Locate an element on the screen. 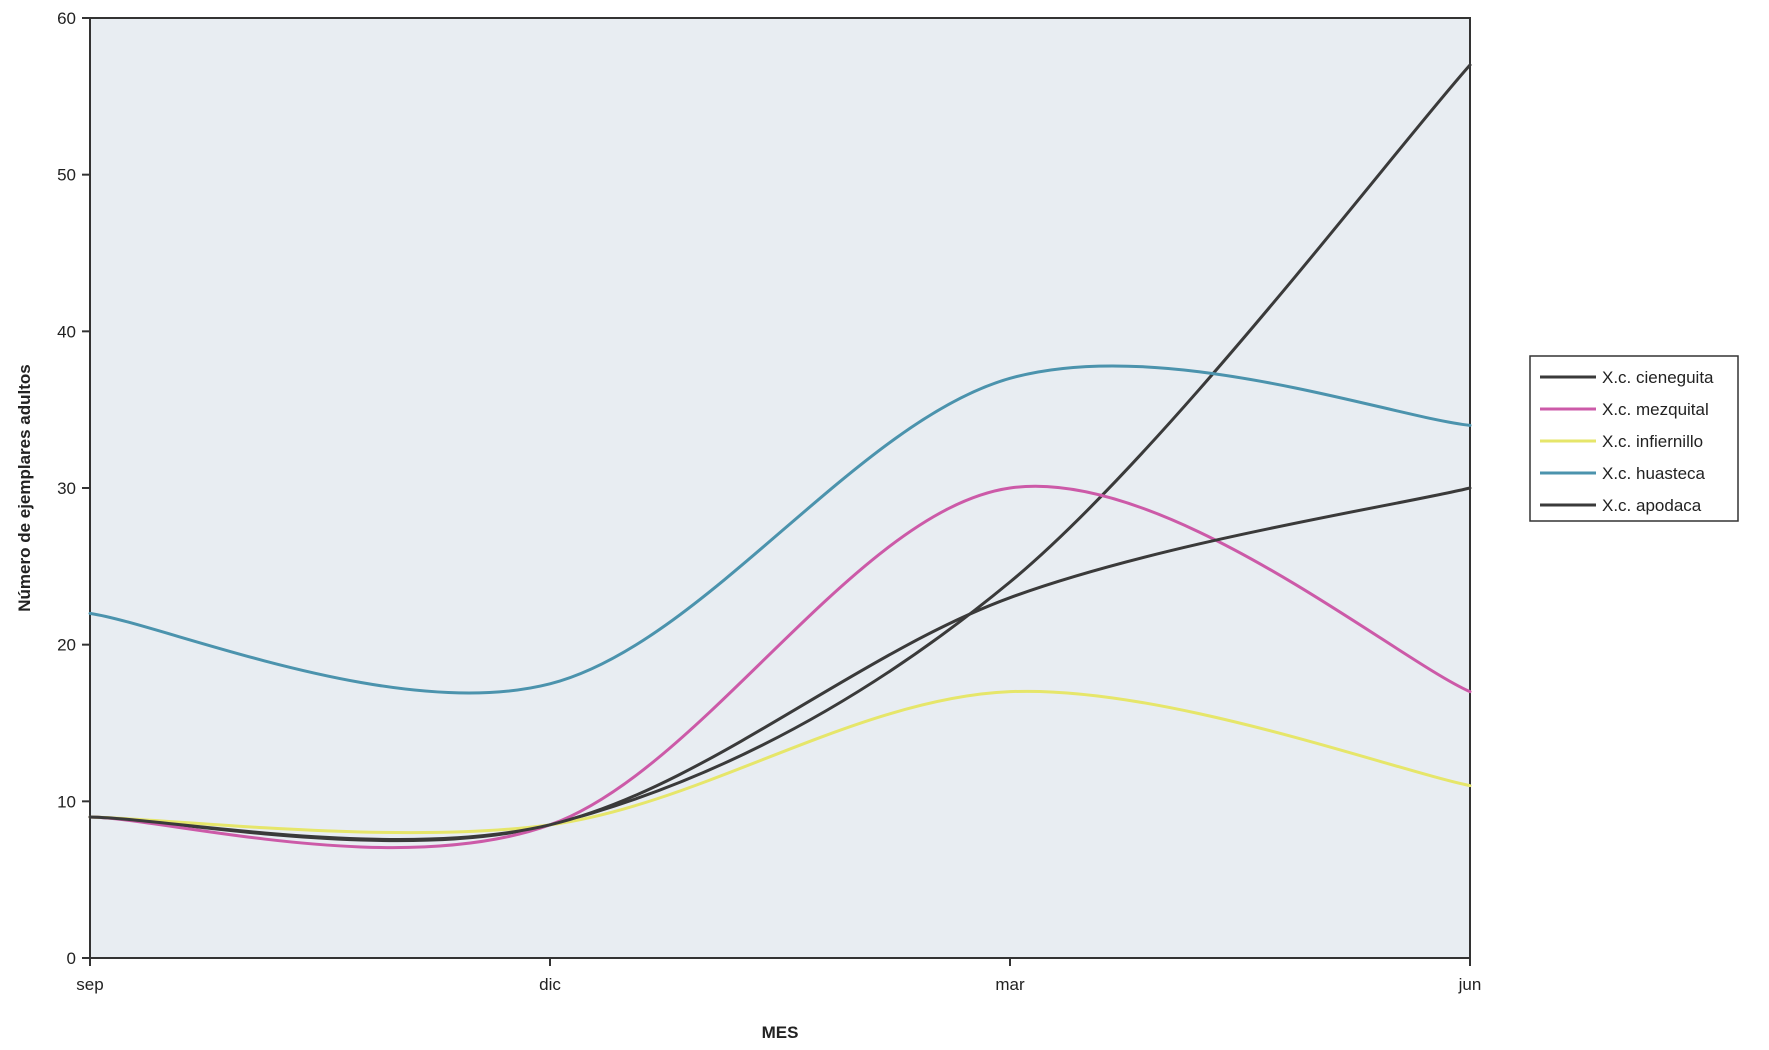 This screenshot has height=1050, width=1769. x-axis-title: MES is located at coordinates (780, 1032).